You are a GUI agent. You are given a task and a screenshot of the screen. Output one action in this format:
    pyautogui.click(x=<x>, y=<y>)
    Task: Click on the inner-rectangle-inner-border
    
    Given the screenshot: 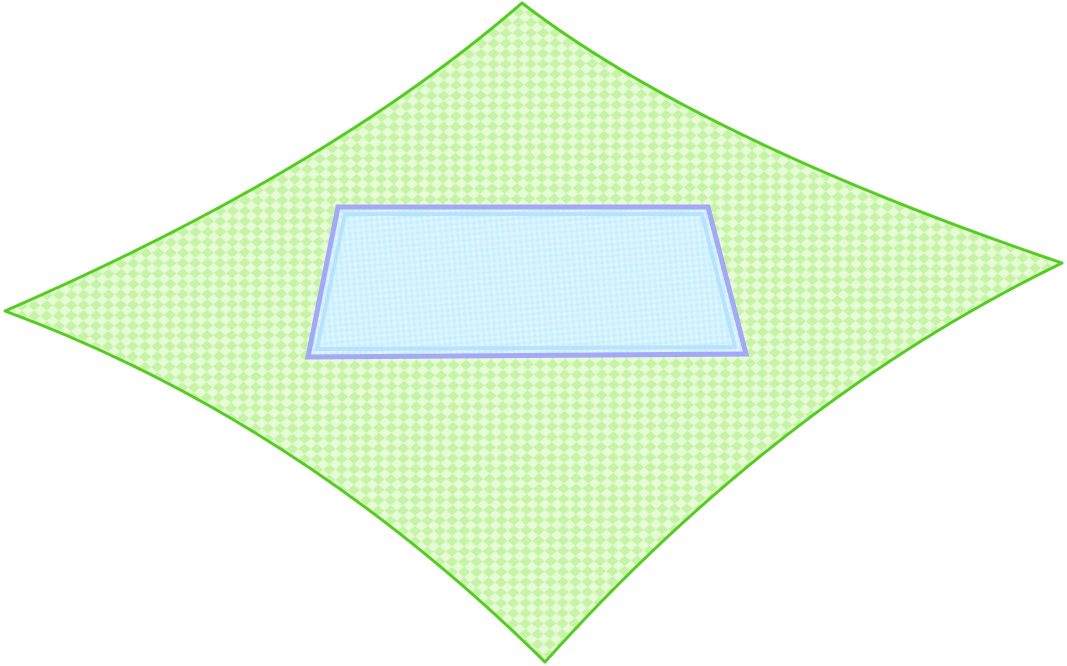 What is the action you would take?
    pyautogui.click(x=526, y=282)
    